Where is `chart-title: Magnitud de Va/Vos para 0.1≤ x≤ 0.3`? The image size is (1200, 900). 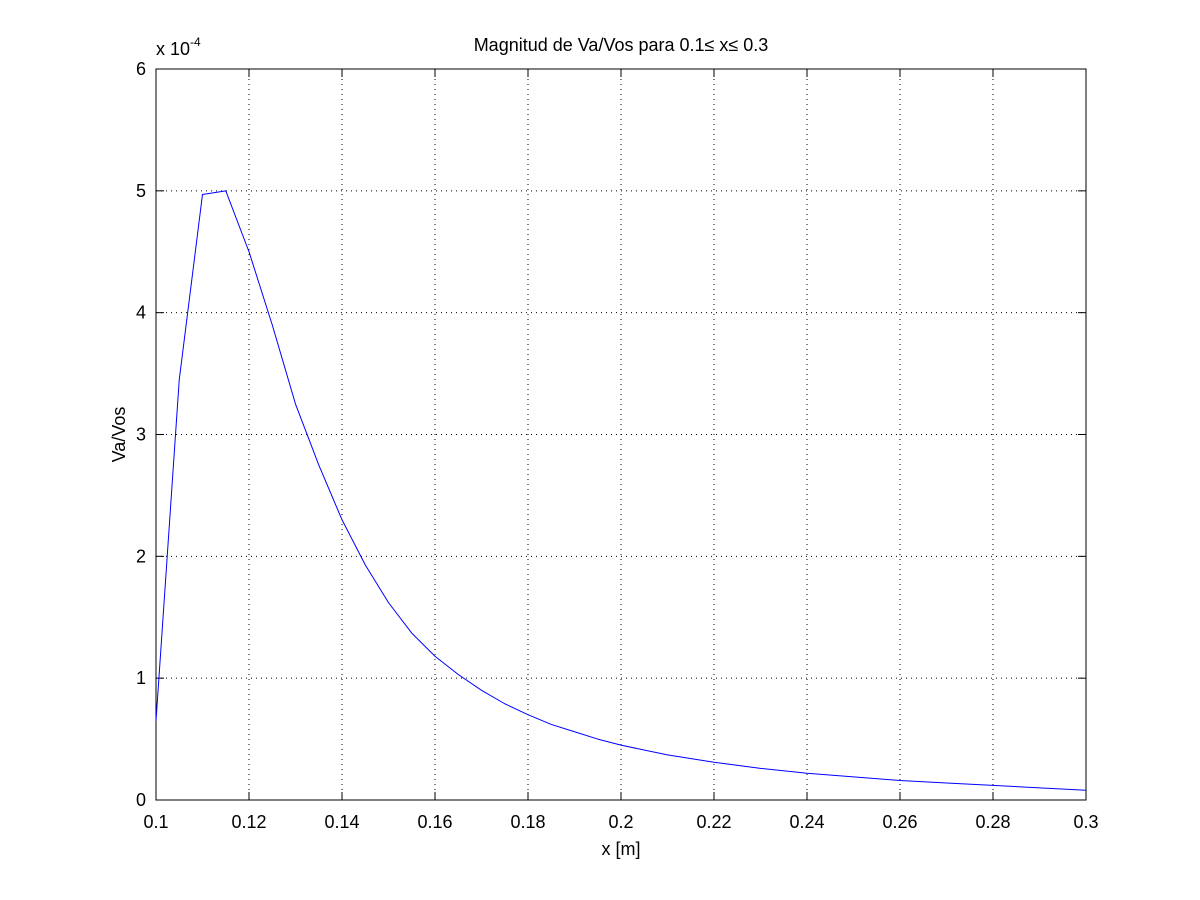 chart-title: Magnitud de Va/Vos para 0.1≤ x≤ 0.3 is located at coordinates (621, 45).